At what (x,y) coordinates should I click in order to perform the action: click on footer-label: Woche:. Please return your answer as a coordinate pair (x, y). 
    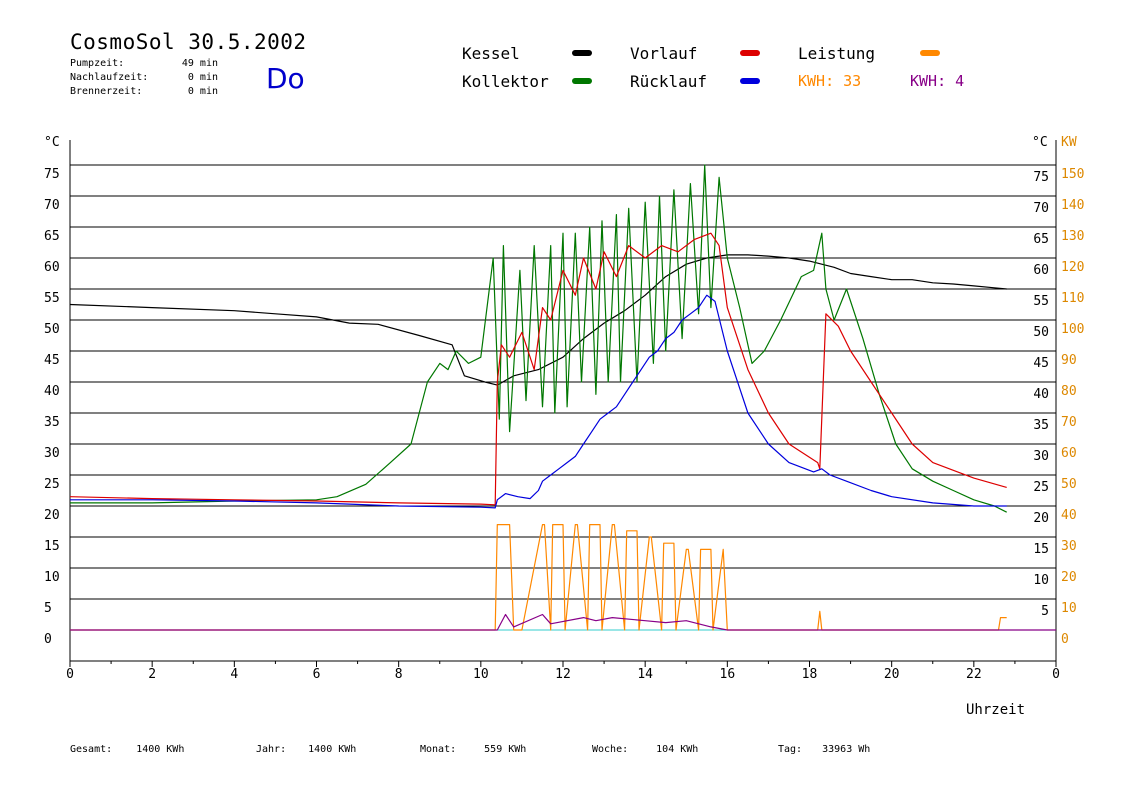
    Looking at the image, I should click on (610, 749).